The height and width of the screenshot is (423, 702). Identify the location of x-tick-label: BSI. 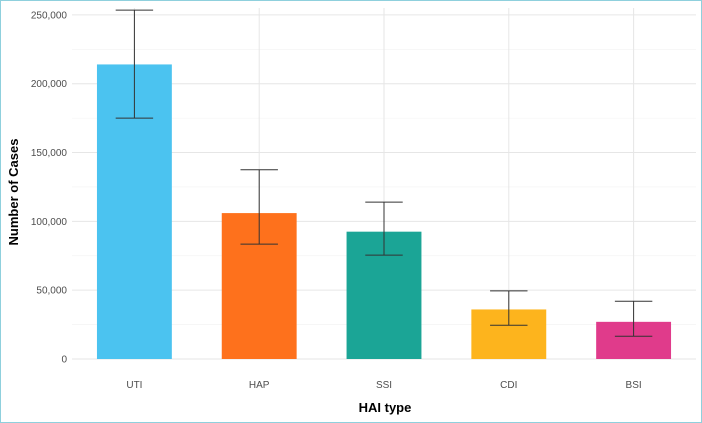
(634, 385).